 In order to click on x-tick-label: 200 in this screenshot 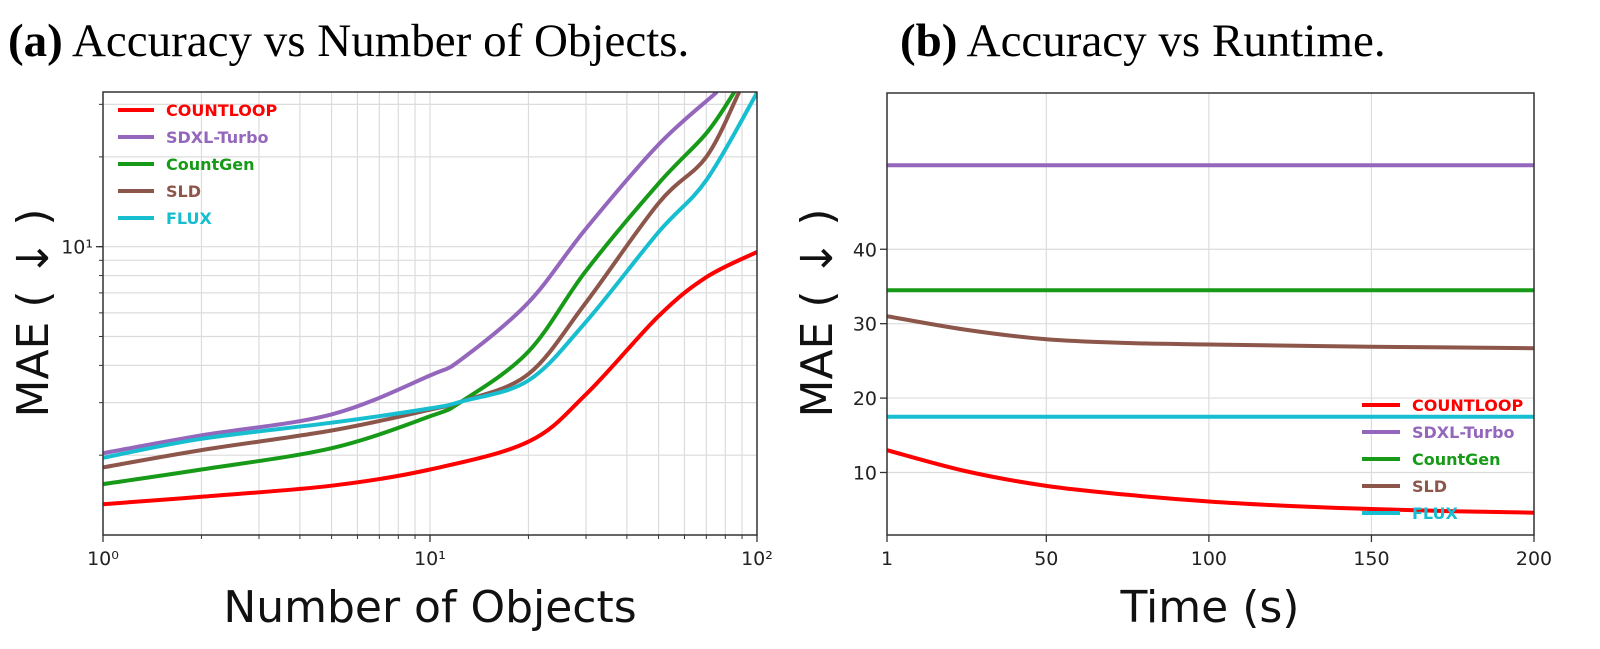, I will do `click(1534, 559)`.